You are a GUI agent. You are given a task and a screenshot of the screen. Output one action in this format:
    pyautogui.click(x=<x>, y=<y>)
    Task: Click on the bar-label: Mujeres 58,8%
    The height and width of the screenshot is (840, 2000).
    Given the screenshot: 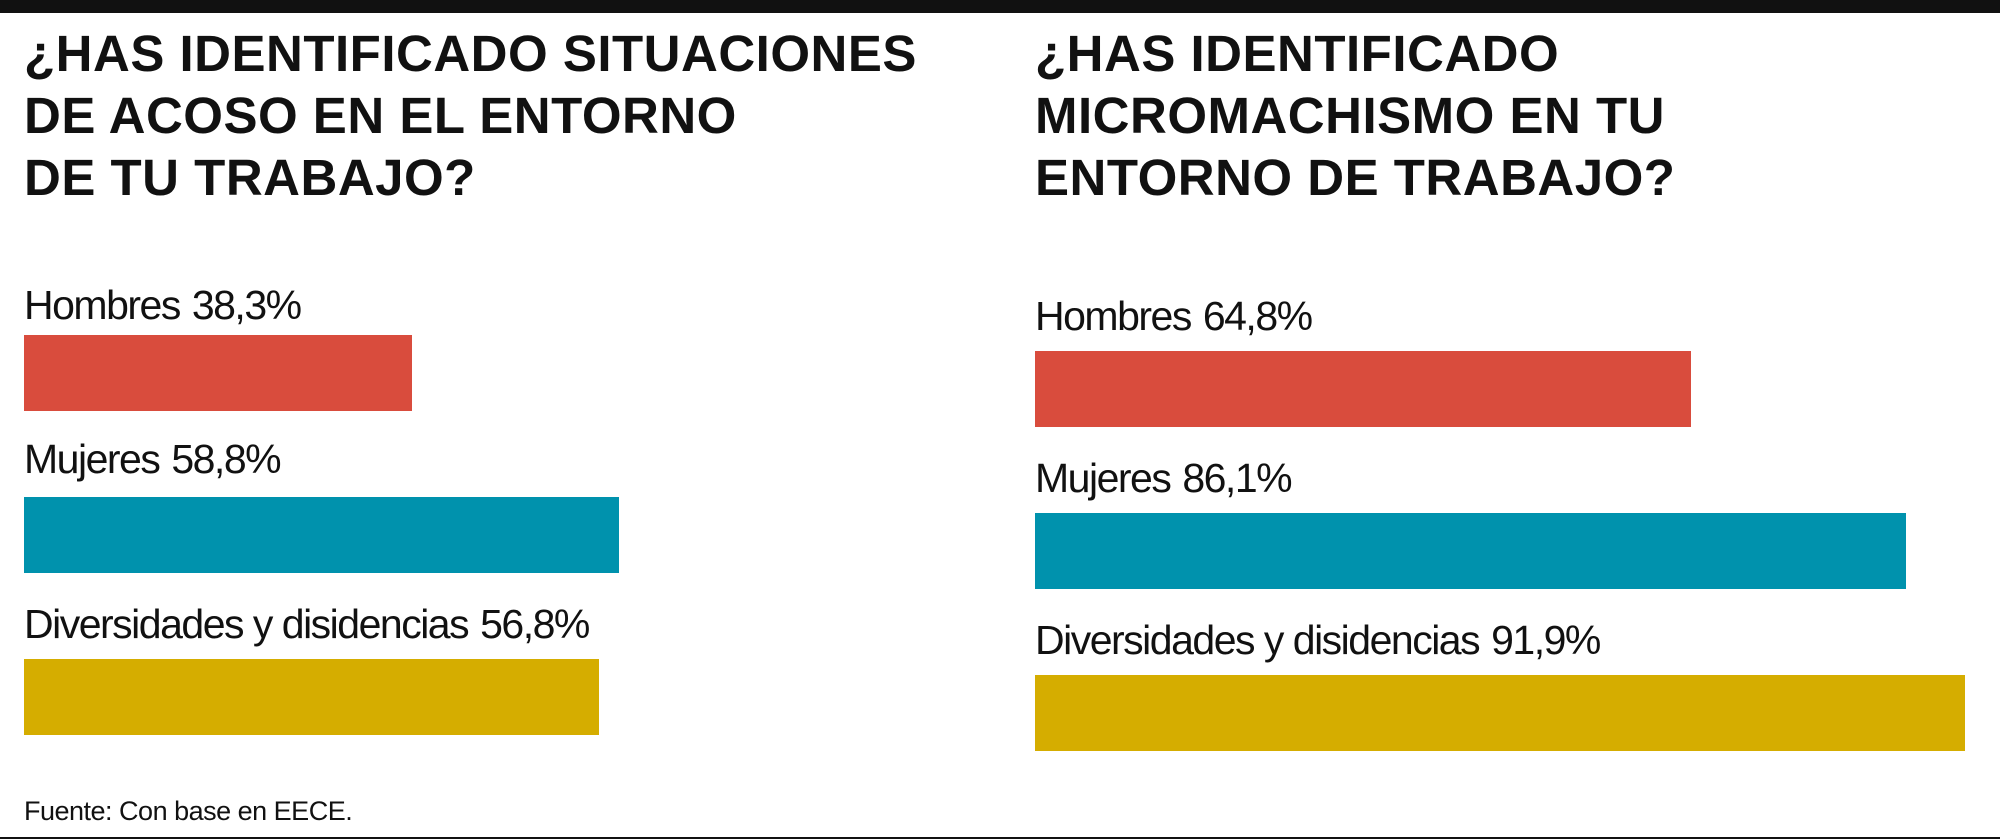 What is the action you would take?
    pyautogui.click(x=153, y=459)
    